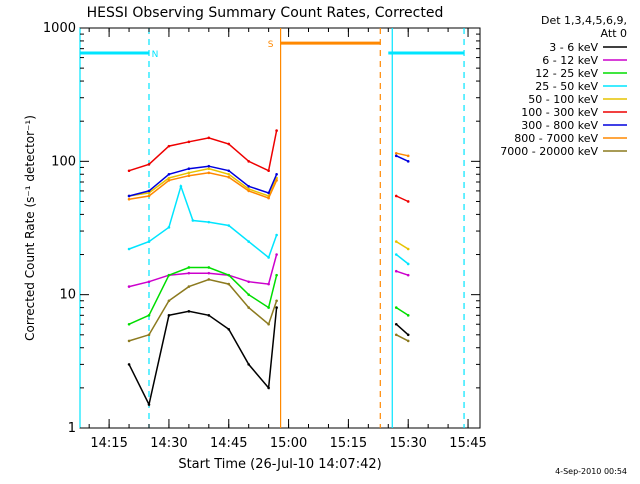  Describe the element at coordinates (228, 443) in the screenshot. I see `x-tick-label: 14:45` at that location.